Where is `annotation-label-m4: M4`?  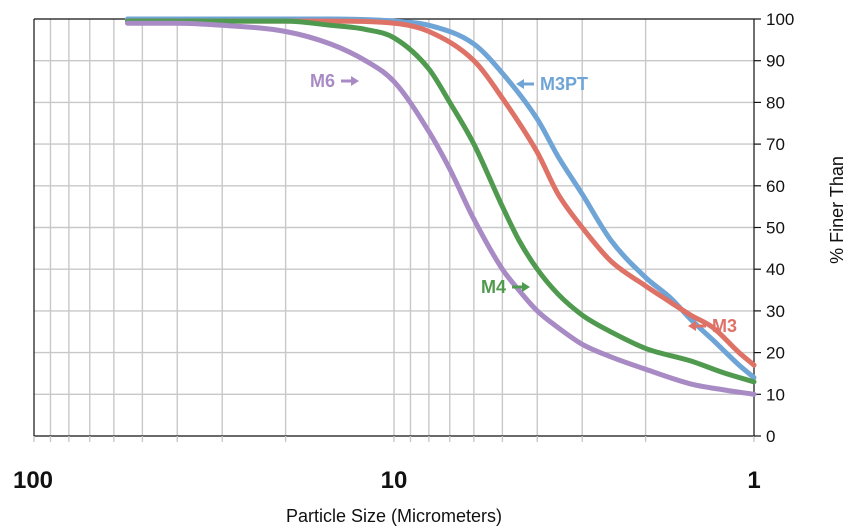
annotation-label-m4: M4 is located at coordinates (493, 287).